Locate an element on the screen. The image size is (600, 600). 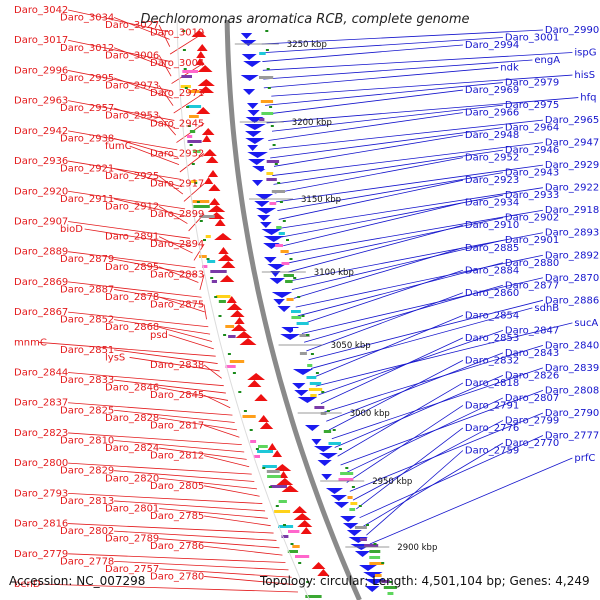
gene-label-forward: Daro_2973 is located at coordinates (132, 86).